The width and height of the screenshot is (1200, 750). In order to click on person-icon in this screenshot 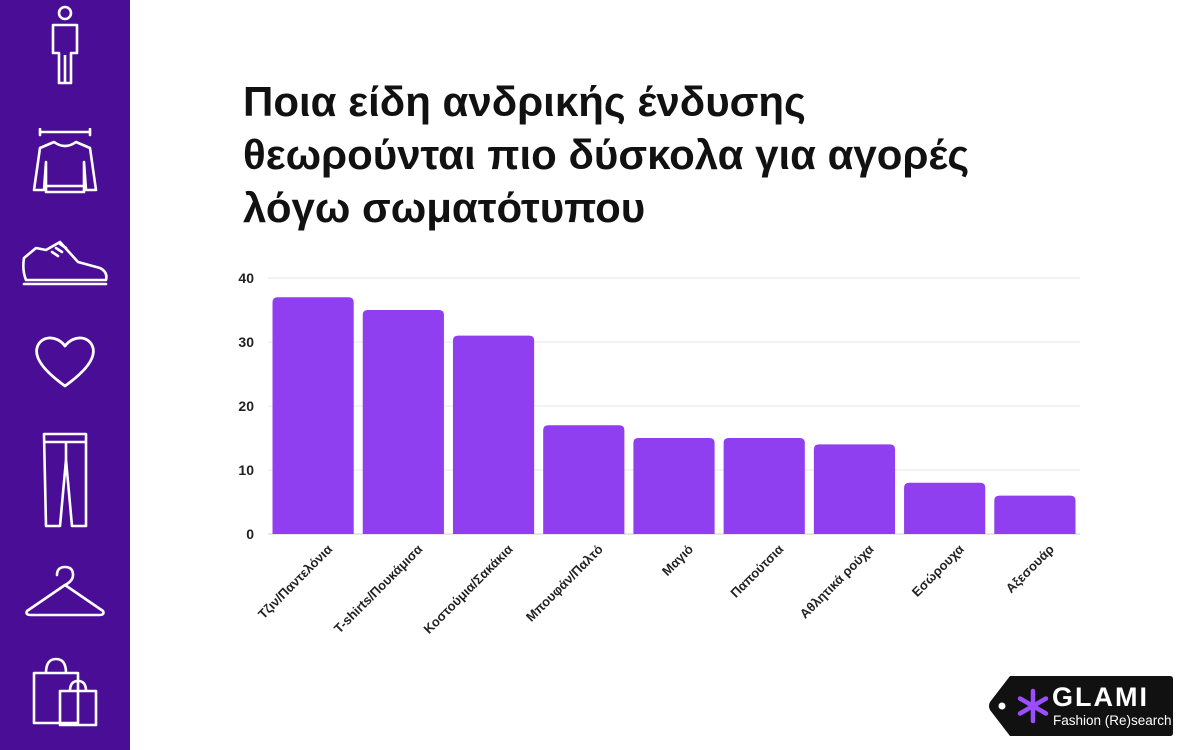, I will do `click(65, 45)`.